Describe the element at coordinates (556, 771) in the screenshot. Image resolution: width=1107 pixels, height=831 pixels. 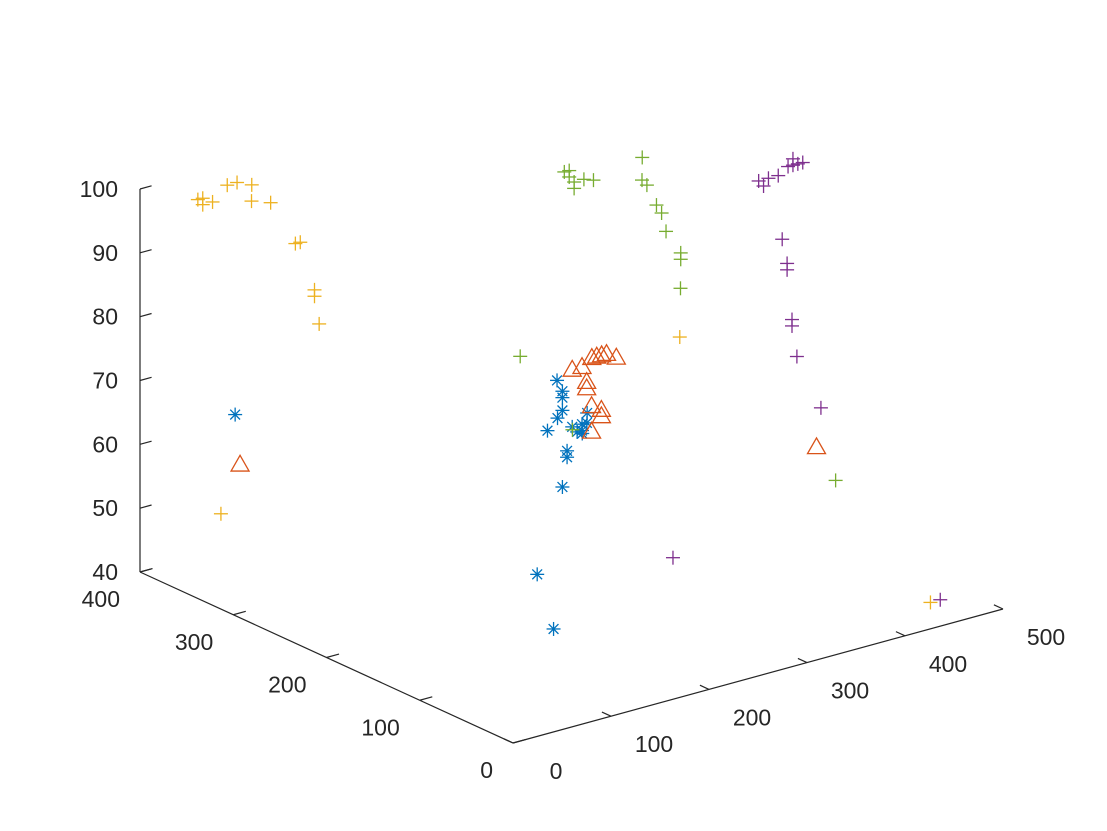
I see `x-tick-label: 0` at that location.